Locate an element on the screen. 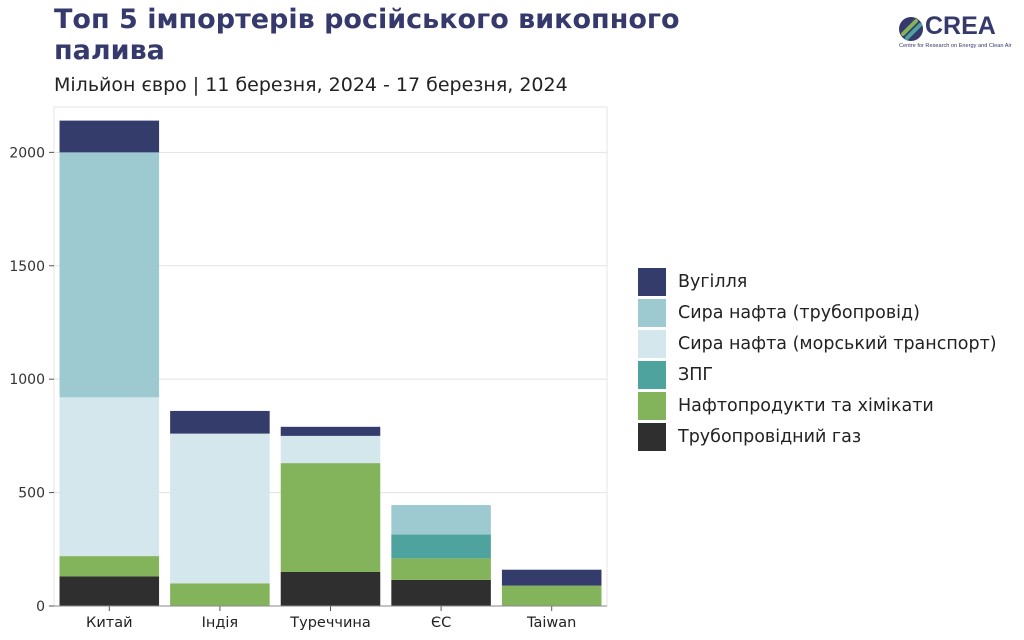  crea-logo-icon is located at coordinates (911, 29).